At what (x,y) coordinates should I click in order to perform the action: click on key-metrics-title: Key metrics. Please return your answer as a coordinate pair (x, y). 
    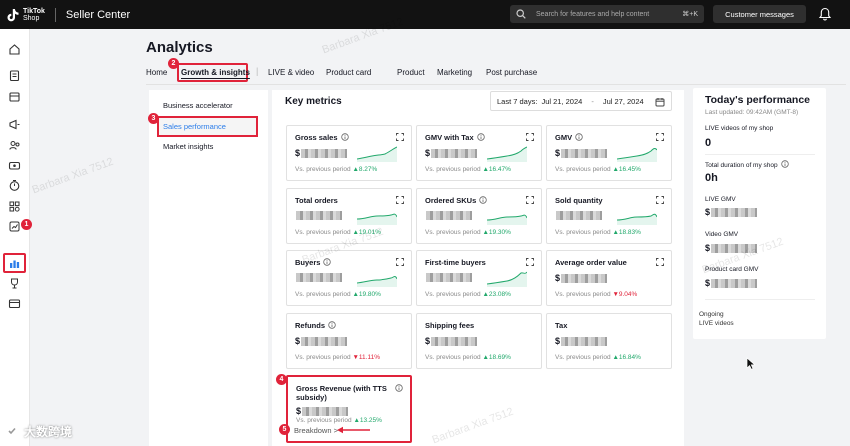
    Looking at the image, I should click on (313, 101).